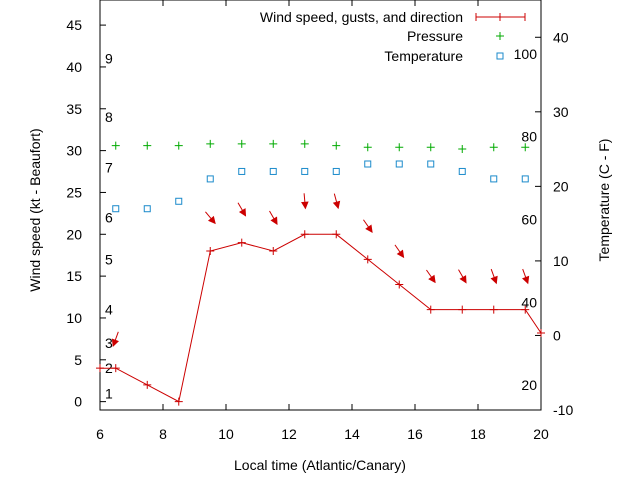 The height and width of the screenshot is (480, 640). I want to click on y-right-tick-label: 10, so click(561, 261).